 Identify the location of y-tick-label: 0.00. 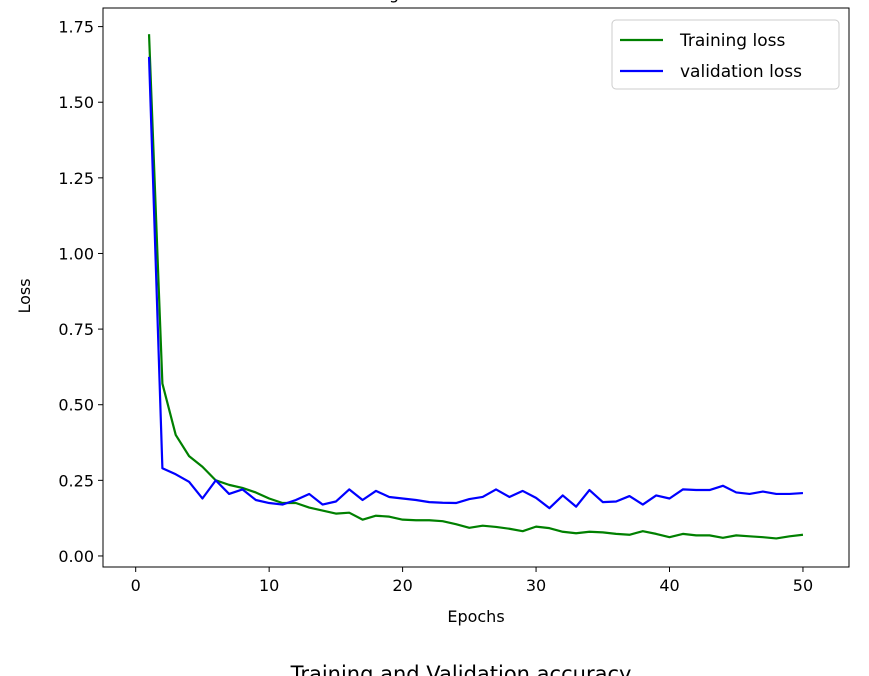
(76, 556).